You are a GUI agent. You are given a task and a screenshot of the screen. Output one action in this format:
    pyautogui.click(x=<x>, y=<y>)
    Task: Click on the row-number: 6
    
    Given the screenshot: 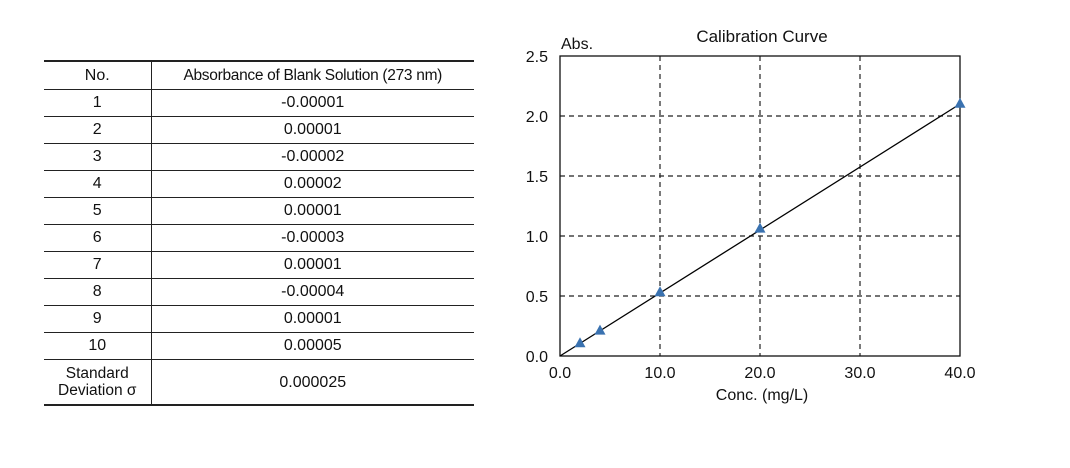 What is the action you would take?
    pyautogui.click(x=98, y=238)
    